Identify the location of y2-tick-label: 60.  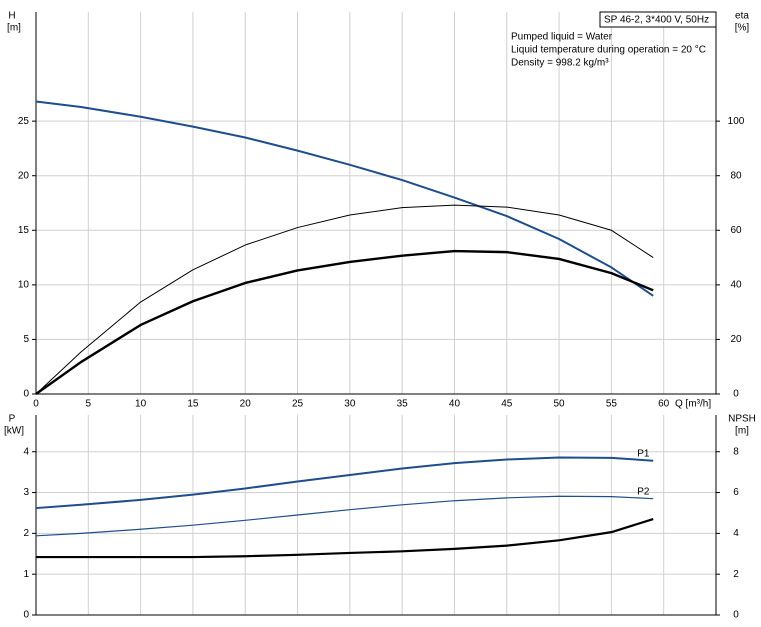
(736, 230).